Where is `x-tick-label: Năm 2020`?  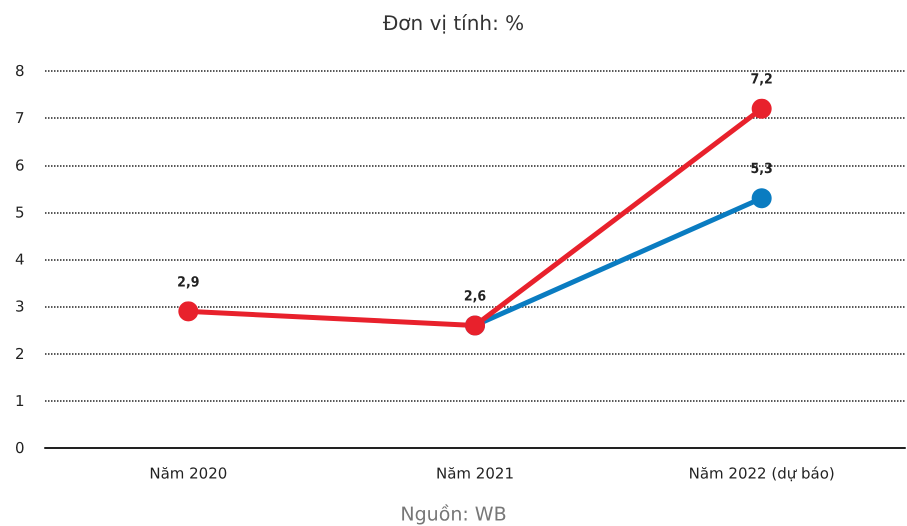 x-tick-label: Năm 2020 is located at coordinates (188, 473).